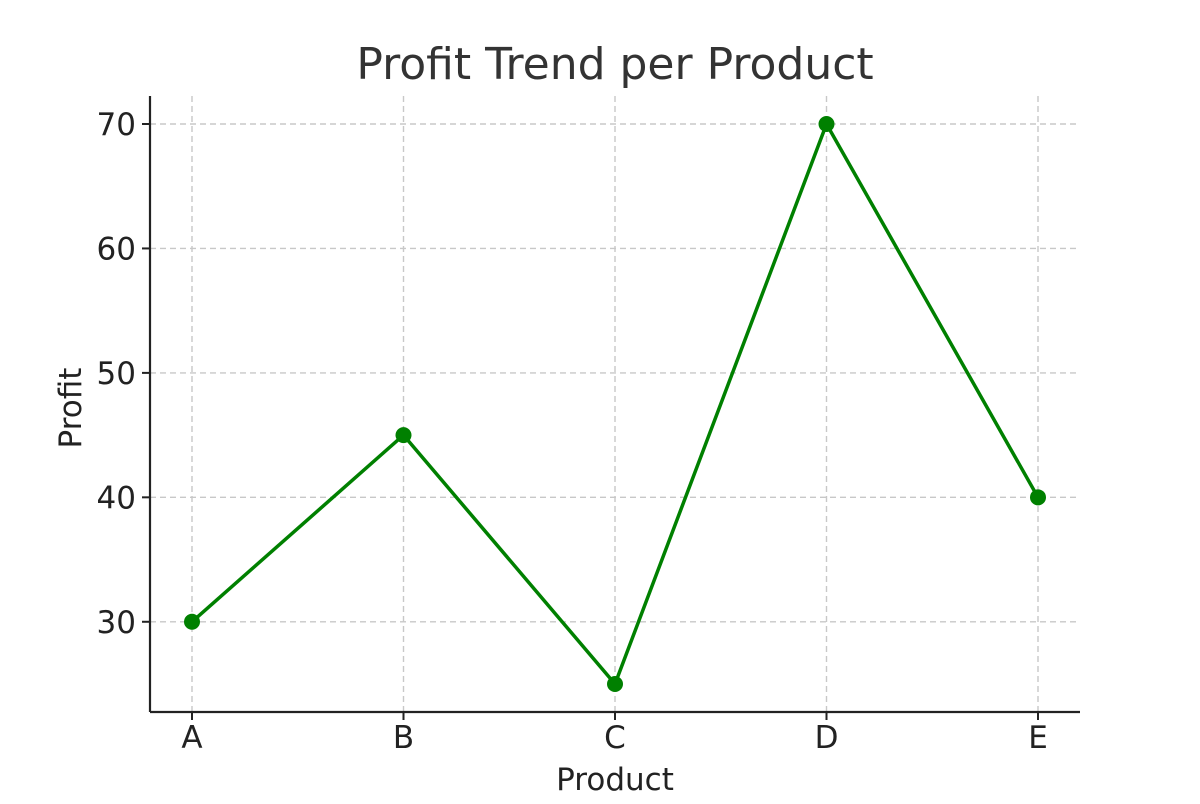  What do you see at coordinates (1038, 738) in the screenshot?
I see `x-tick-label: E` at bounding box center [1038, 738].